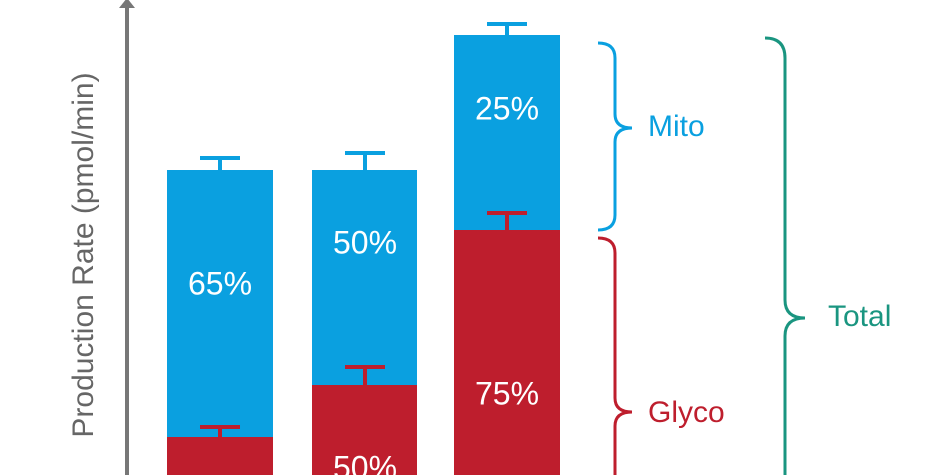 The height and width of the screenshot is (475, 940). I want to click on segment-label: 65%, so click(220, 283).